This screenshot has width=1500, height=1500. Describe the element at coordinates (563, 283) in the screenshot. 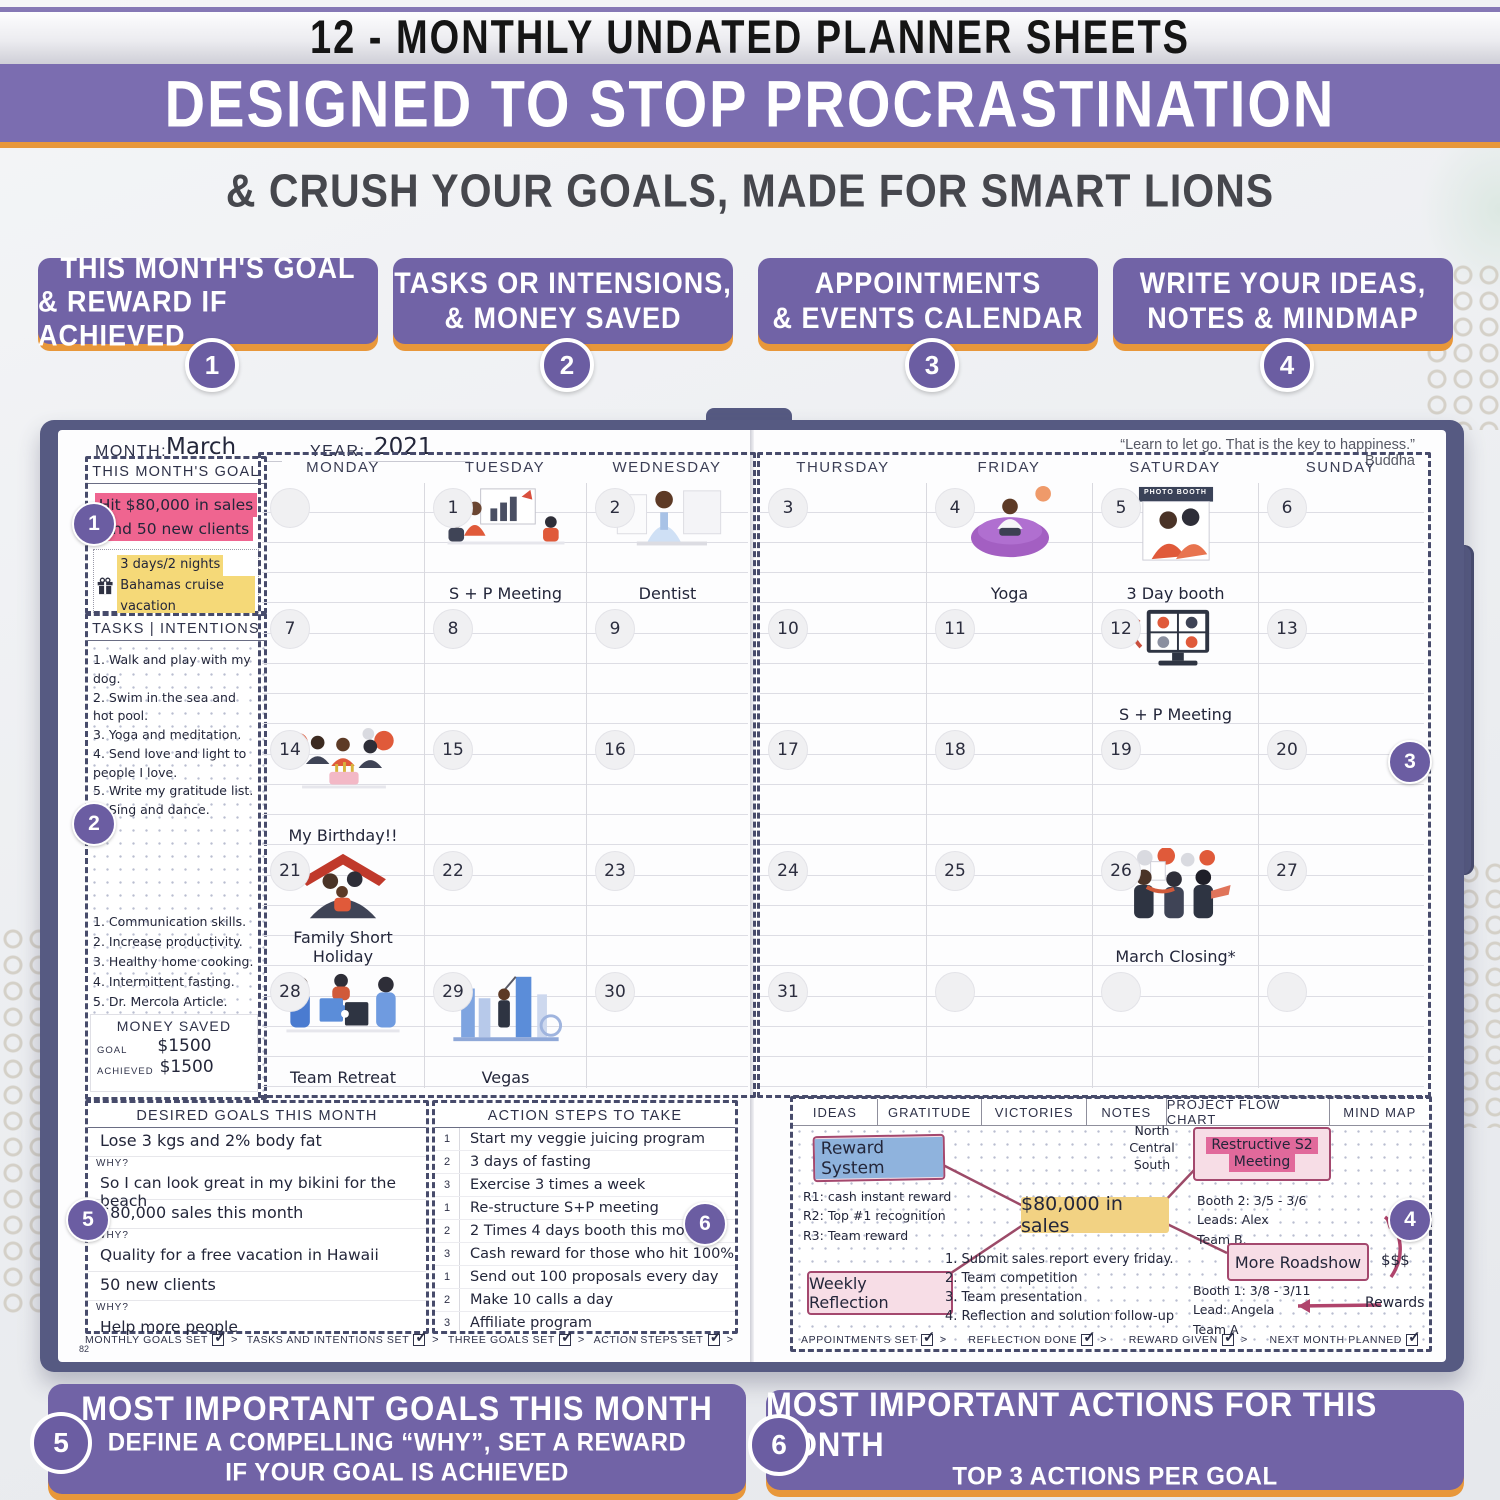

I see `feature-line: TASKS OR INTENSIONS,` at that location.